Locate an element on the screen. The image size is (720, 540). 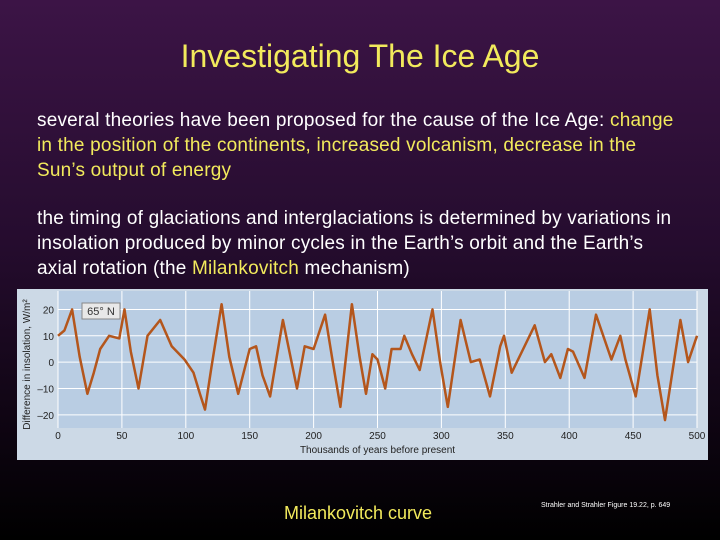
x-tick-label: 400 is located at coordinates (569, 436).